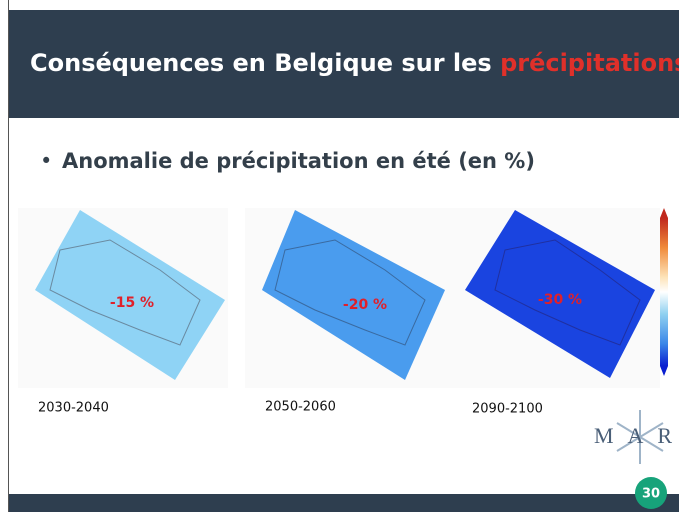 The image size is (679, 512). What do you see at coordinates (664, 371) in the screenshot?
I see `colorbar-bottom` at bounding box center [664, 371].